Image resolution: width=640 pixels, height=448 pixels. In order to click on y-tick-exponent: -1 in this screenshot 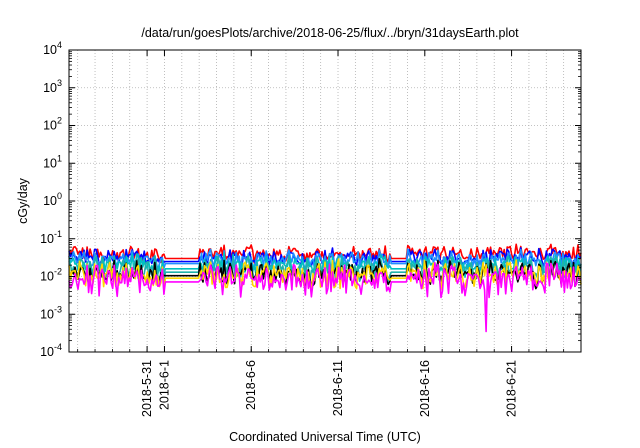, I will do `click(58, 234)`.